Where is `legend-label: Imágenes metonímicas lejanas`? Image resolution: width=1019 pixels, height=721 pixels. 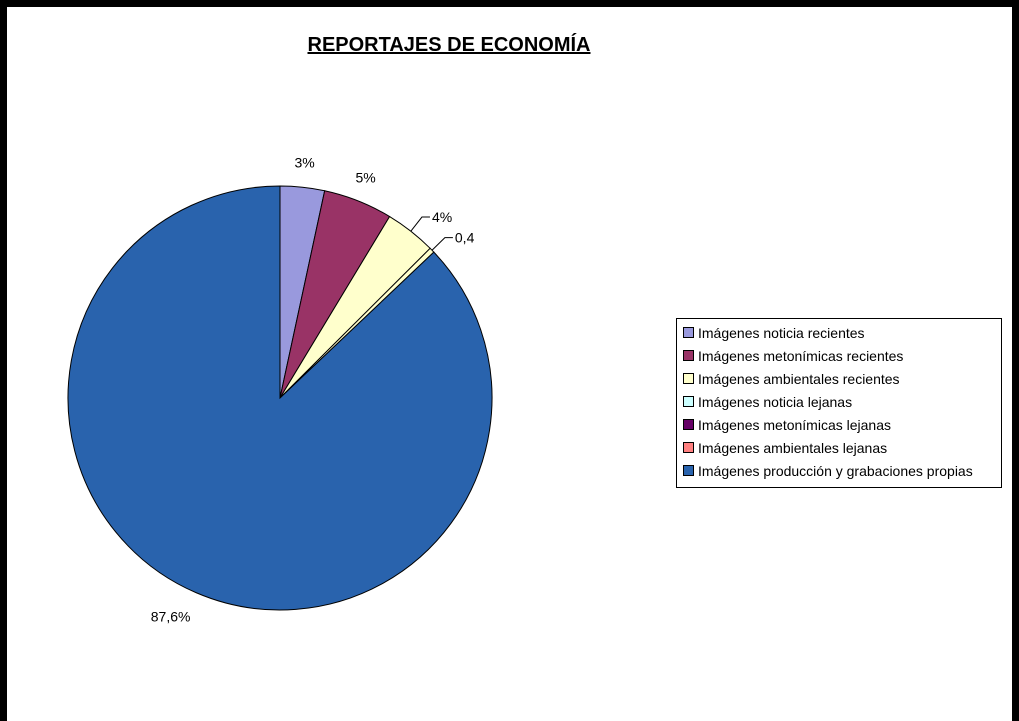 legend-label: Imágenes metonímicas lejanas is located at coordinates (794, 425).